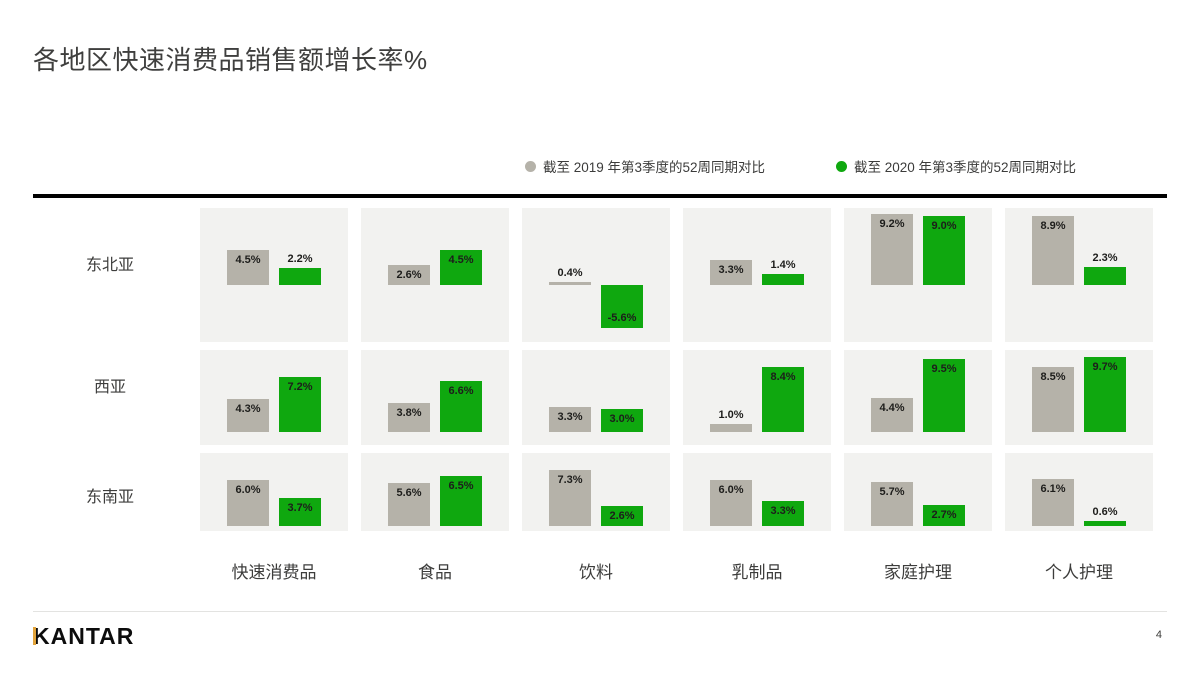  I want to click on bar-value-label: 2.2%, so click(300, 259).